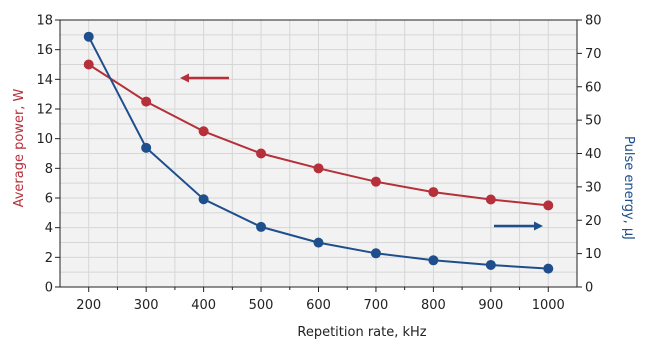  What do you see at coordinates (44, 80) in the screenshot?
I see `y-left-tick-label: 14` at bounding box center [44, 80].